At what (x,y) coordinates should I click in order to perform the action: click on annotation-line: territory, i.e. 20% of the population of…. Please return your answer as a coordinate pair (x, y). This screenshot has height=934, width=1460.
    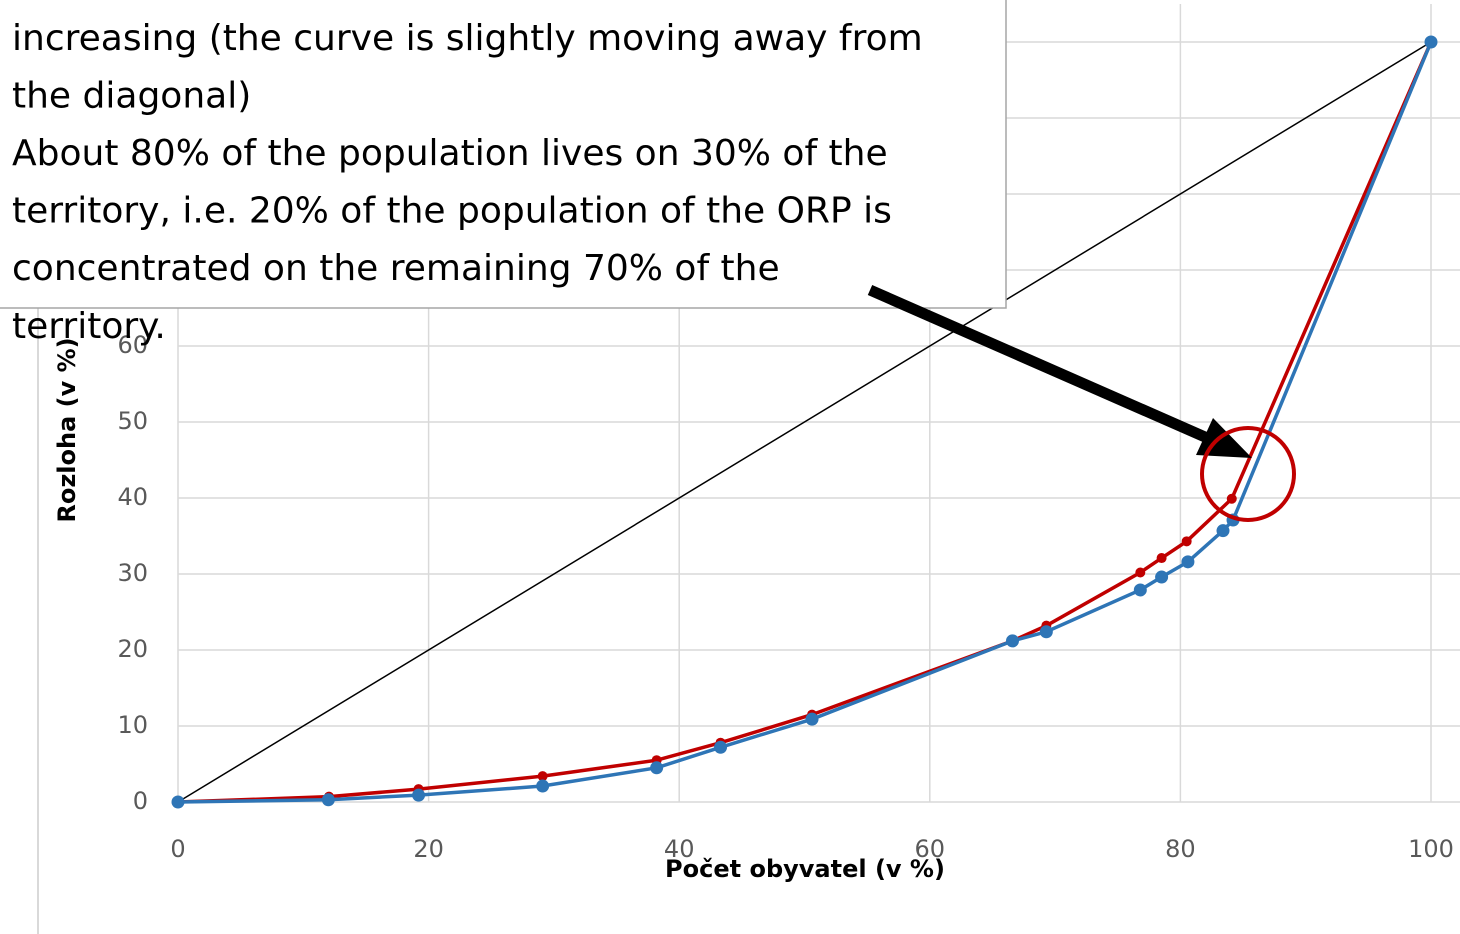
    Looking at the image, I should click on (452, 211).